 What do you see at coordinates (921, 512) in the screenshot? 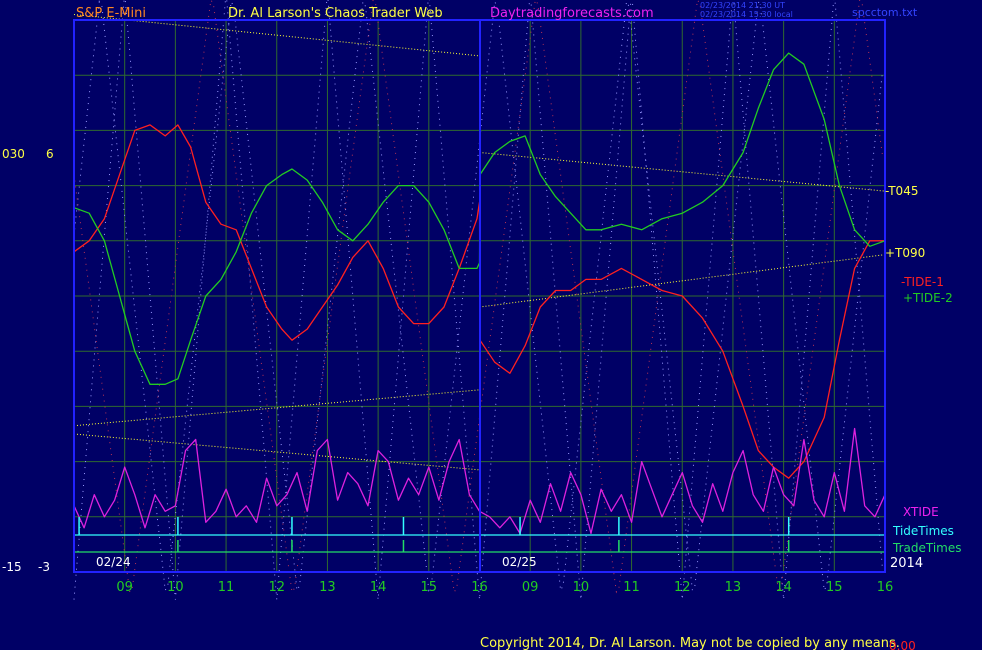
I see `label-xtide: XTIDE` at bounding box center [921, 512].